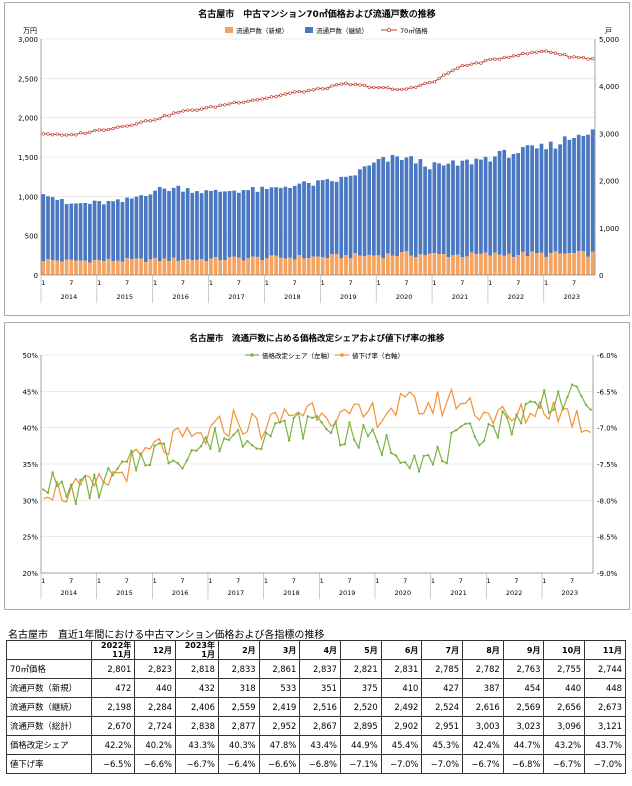 This screenshot has width=632, height=786. I want to click on chart-title: 名古屋市 流通戸数に占める価格改定シェアおよび値下げ率の推移, so click(317, 338).